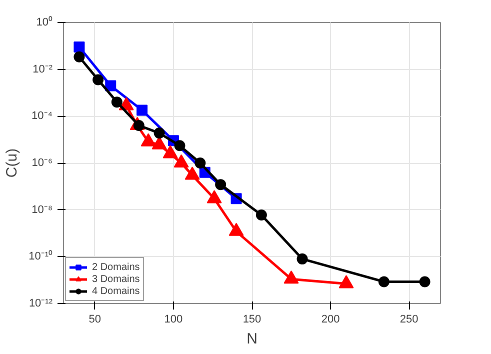 Image resolution: width=491 pixels, height=354 pixels. I want to click on x-tick-label: 250, so click(409, 320).